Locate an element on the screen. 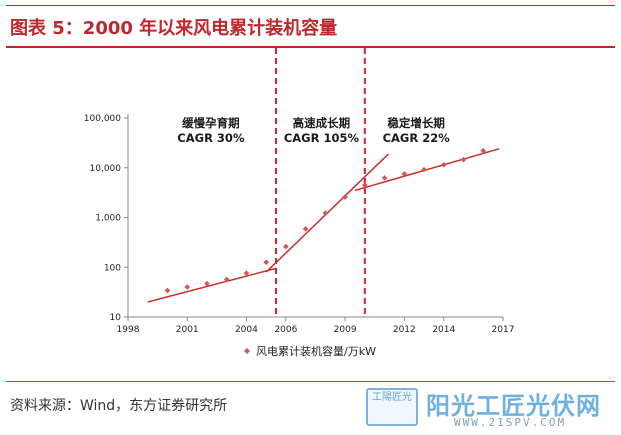 The width and height of the screenshot is (621, 435). y-tick-label: 10 is located at coordinates (116, 318).